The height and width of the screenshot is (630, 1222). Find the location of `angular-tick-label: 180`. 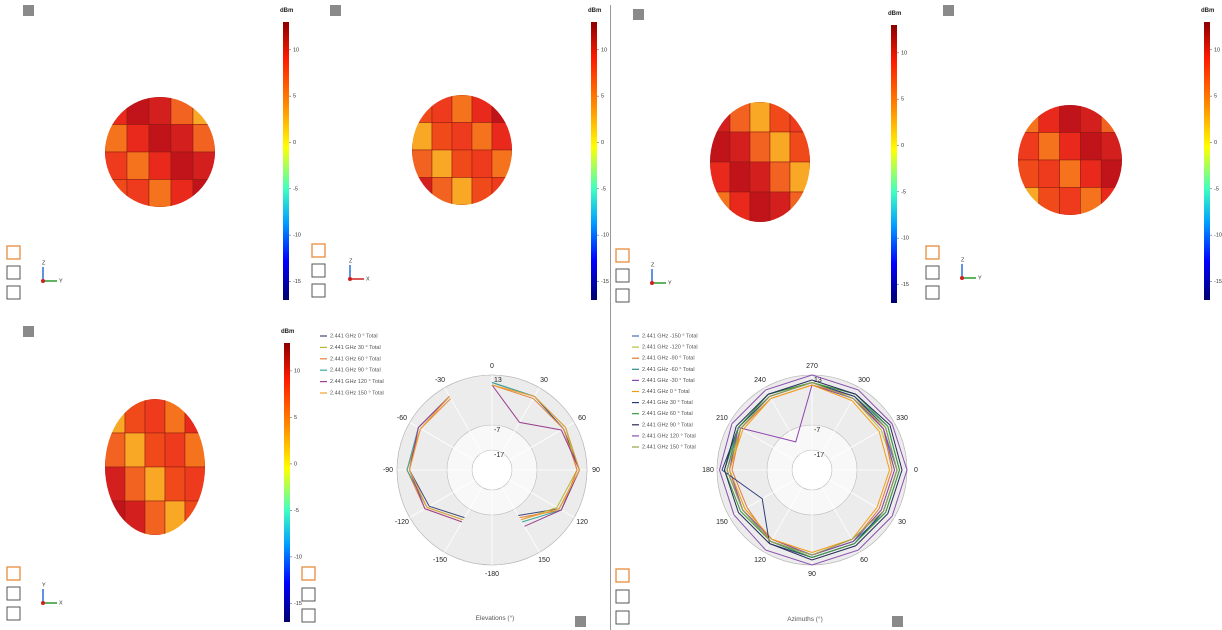

angular-tick-label: 180 is located at coordinates (708, 470).